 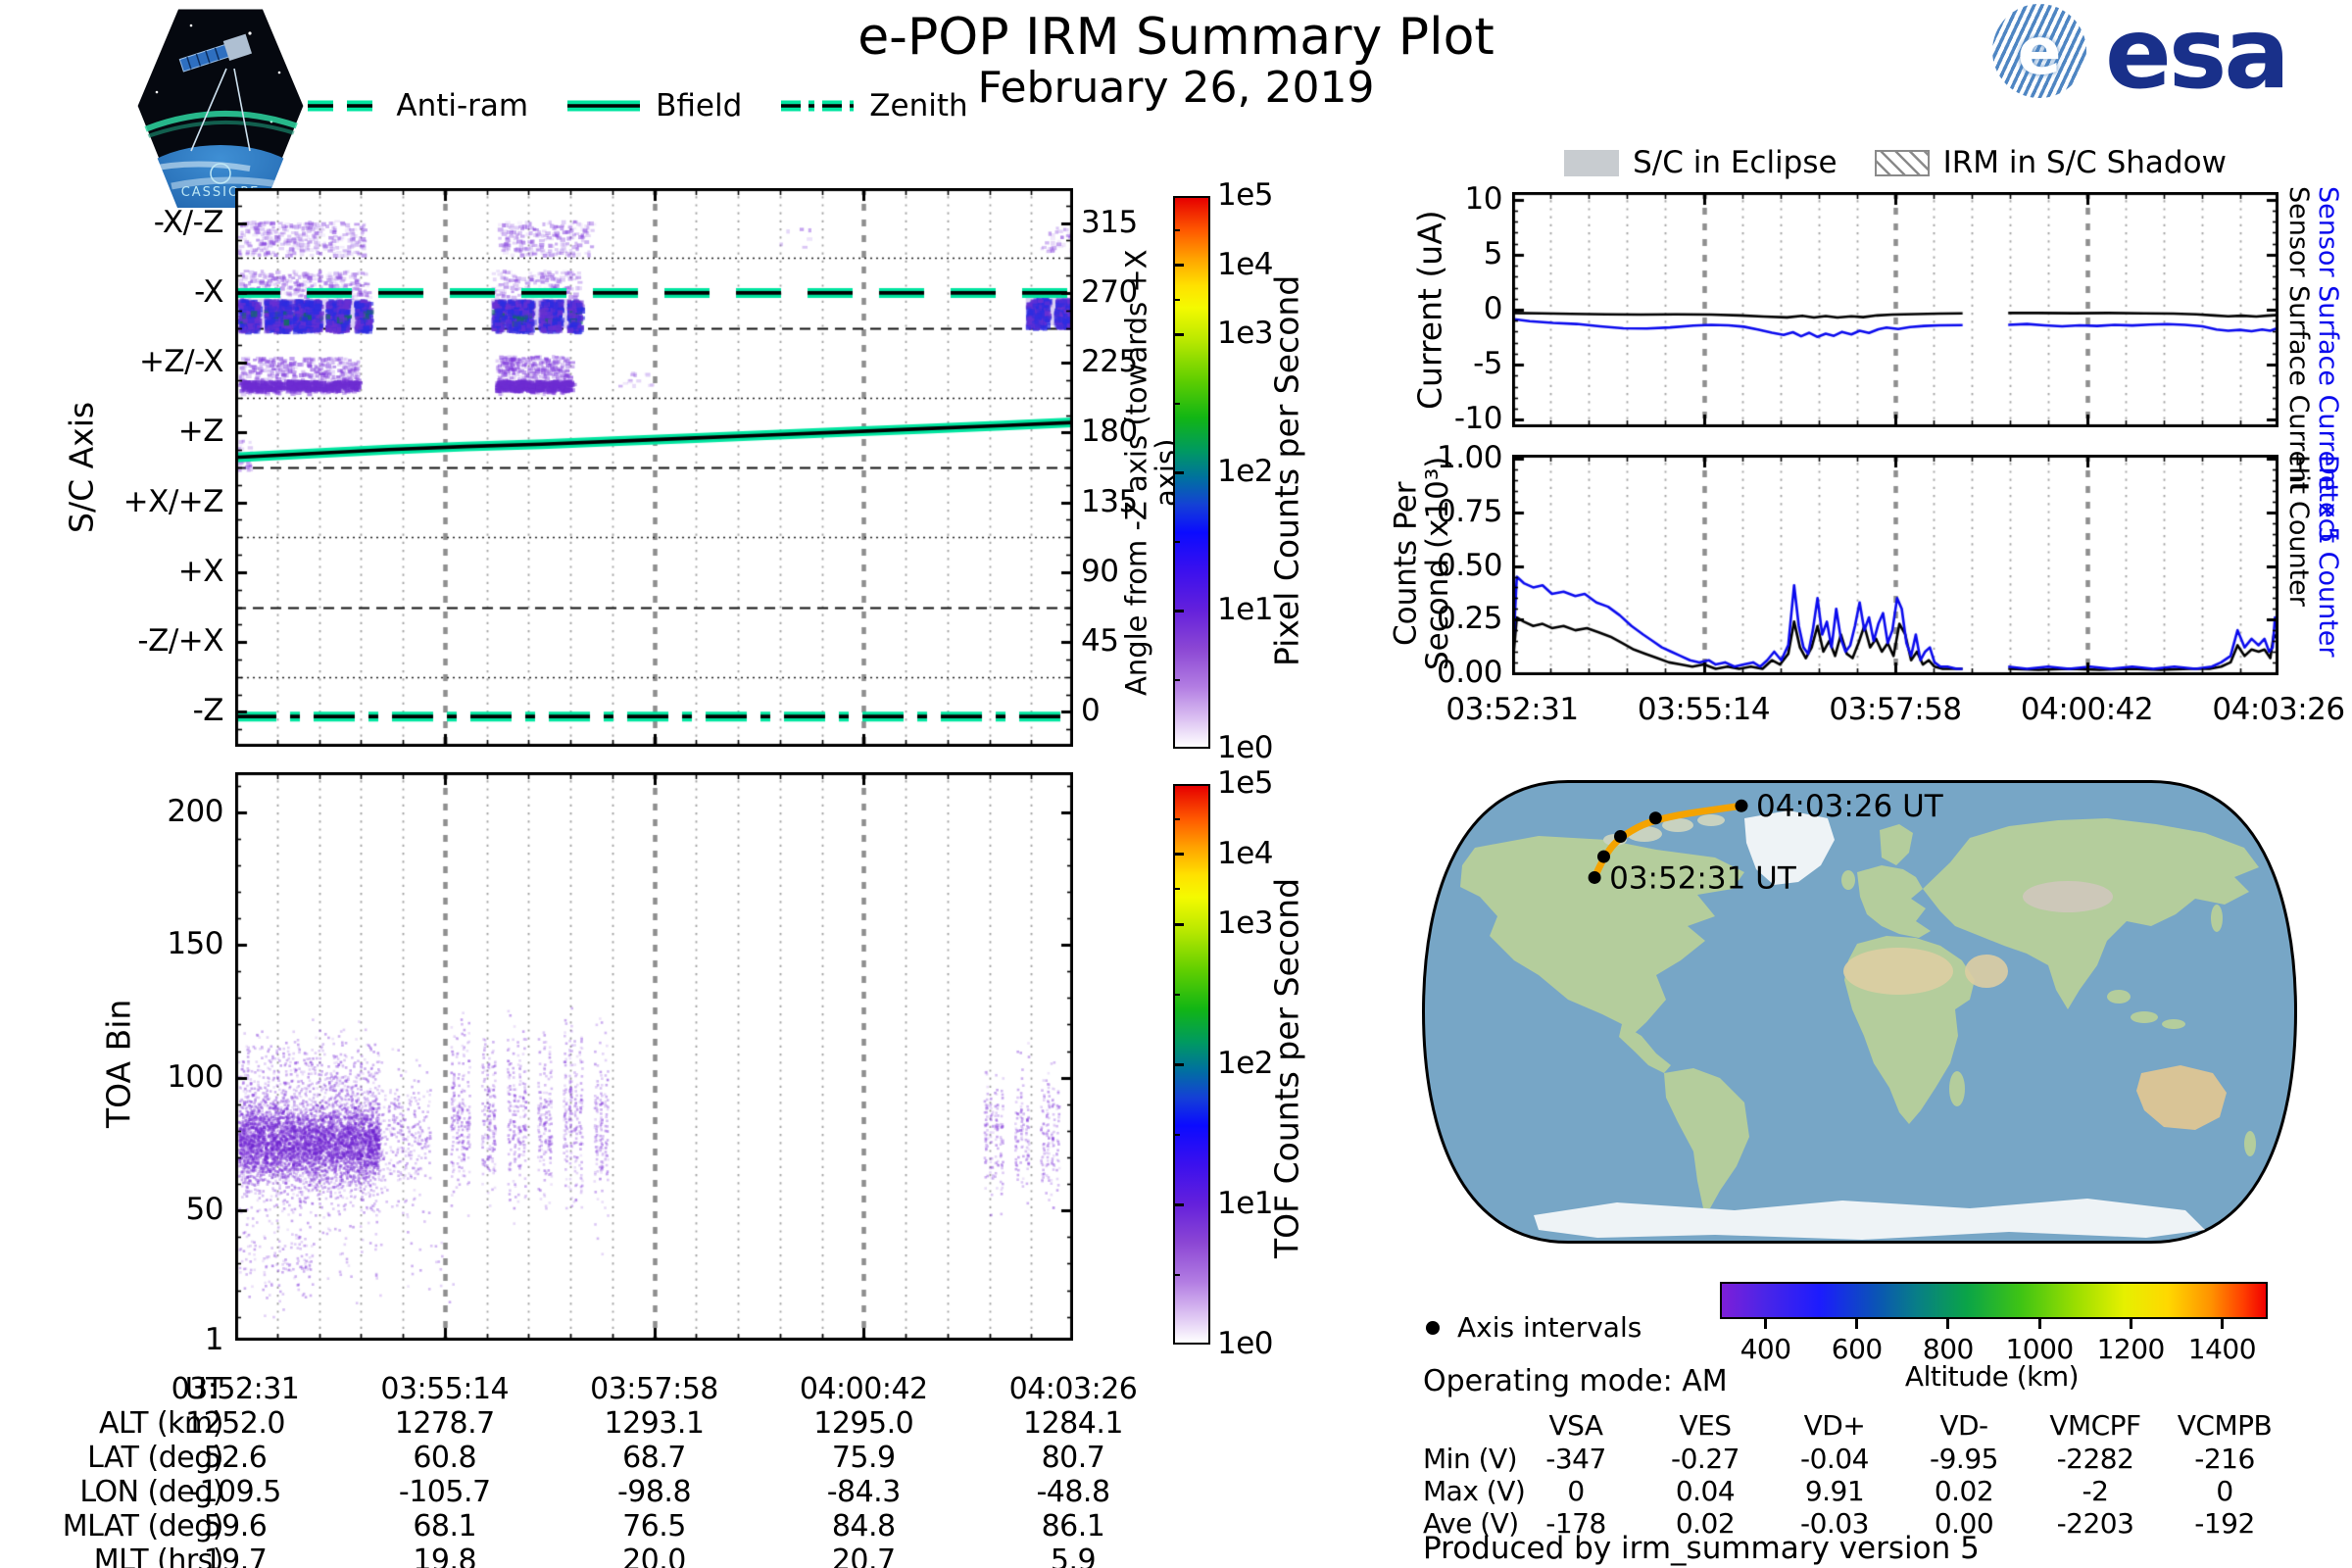 What do you see at coordinates (1245, 1063) in the screenshot?
I see `colorbar-tick-label: 1e2` at bounding box center [1245, 1063].